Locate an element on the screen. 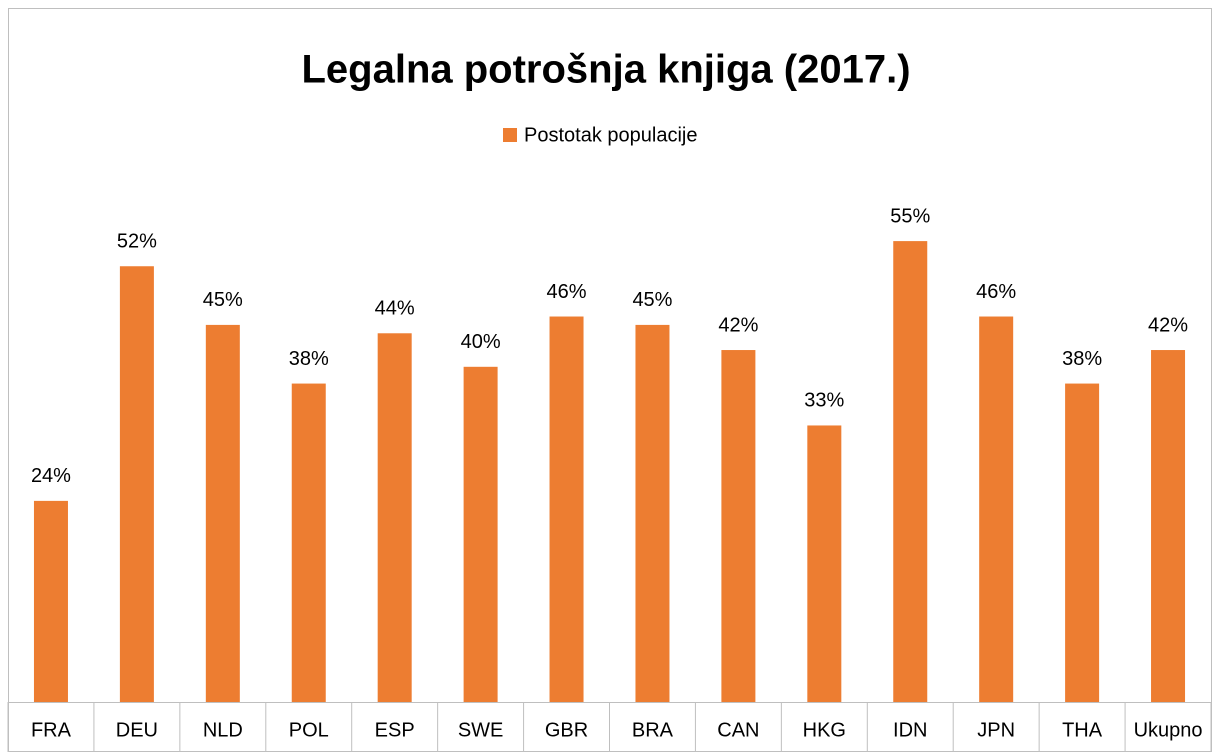 The height and width of the screenshot is (753, 1213). x-tick-label: ESP is located at coordinates (395, 730).